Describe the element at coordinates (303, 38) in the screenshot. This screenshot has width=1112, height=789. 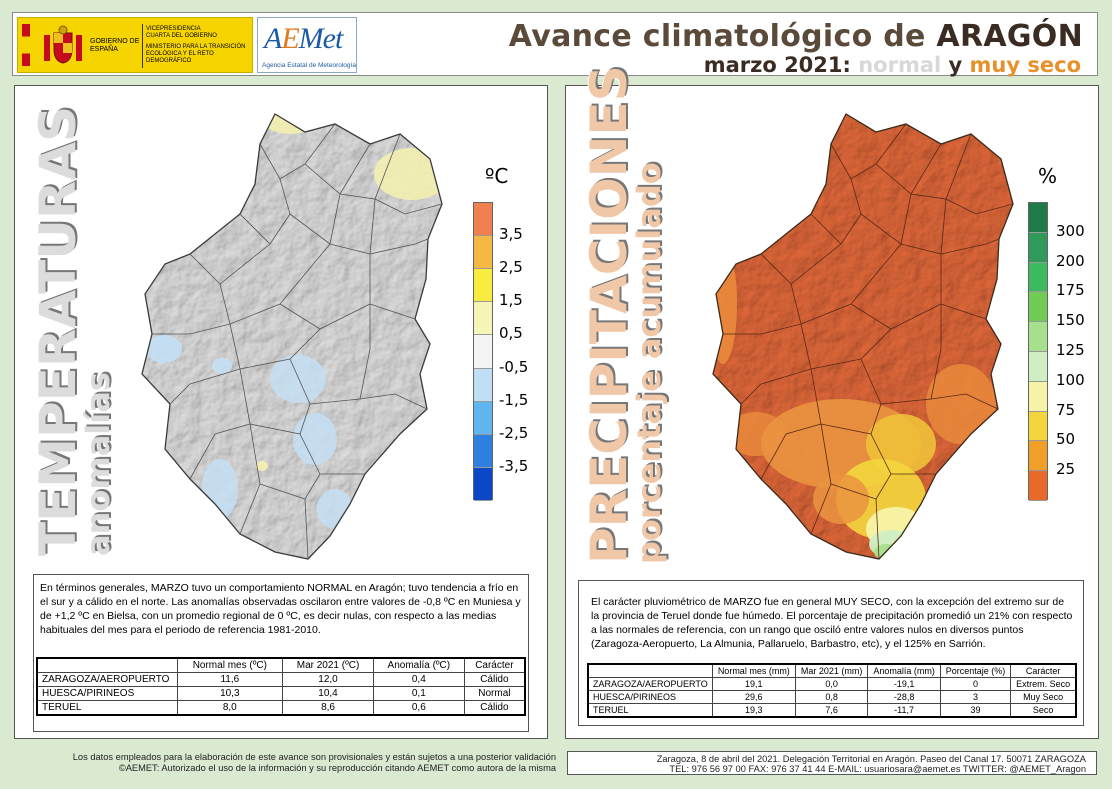
I see `aemet-wordmark: AEMet` at that location.